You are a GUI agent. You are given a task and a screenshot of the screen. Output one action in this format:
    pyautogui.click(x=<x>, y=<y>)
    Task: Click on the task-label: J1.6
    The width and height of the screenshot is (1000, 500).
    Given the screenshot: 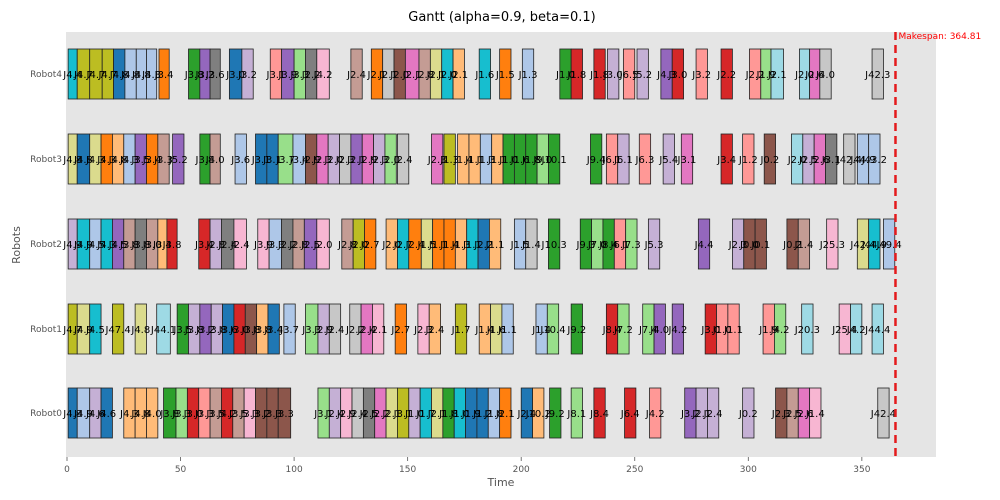 What is the action you would take?
    pyautogui.click(x=484, y=75)
    